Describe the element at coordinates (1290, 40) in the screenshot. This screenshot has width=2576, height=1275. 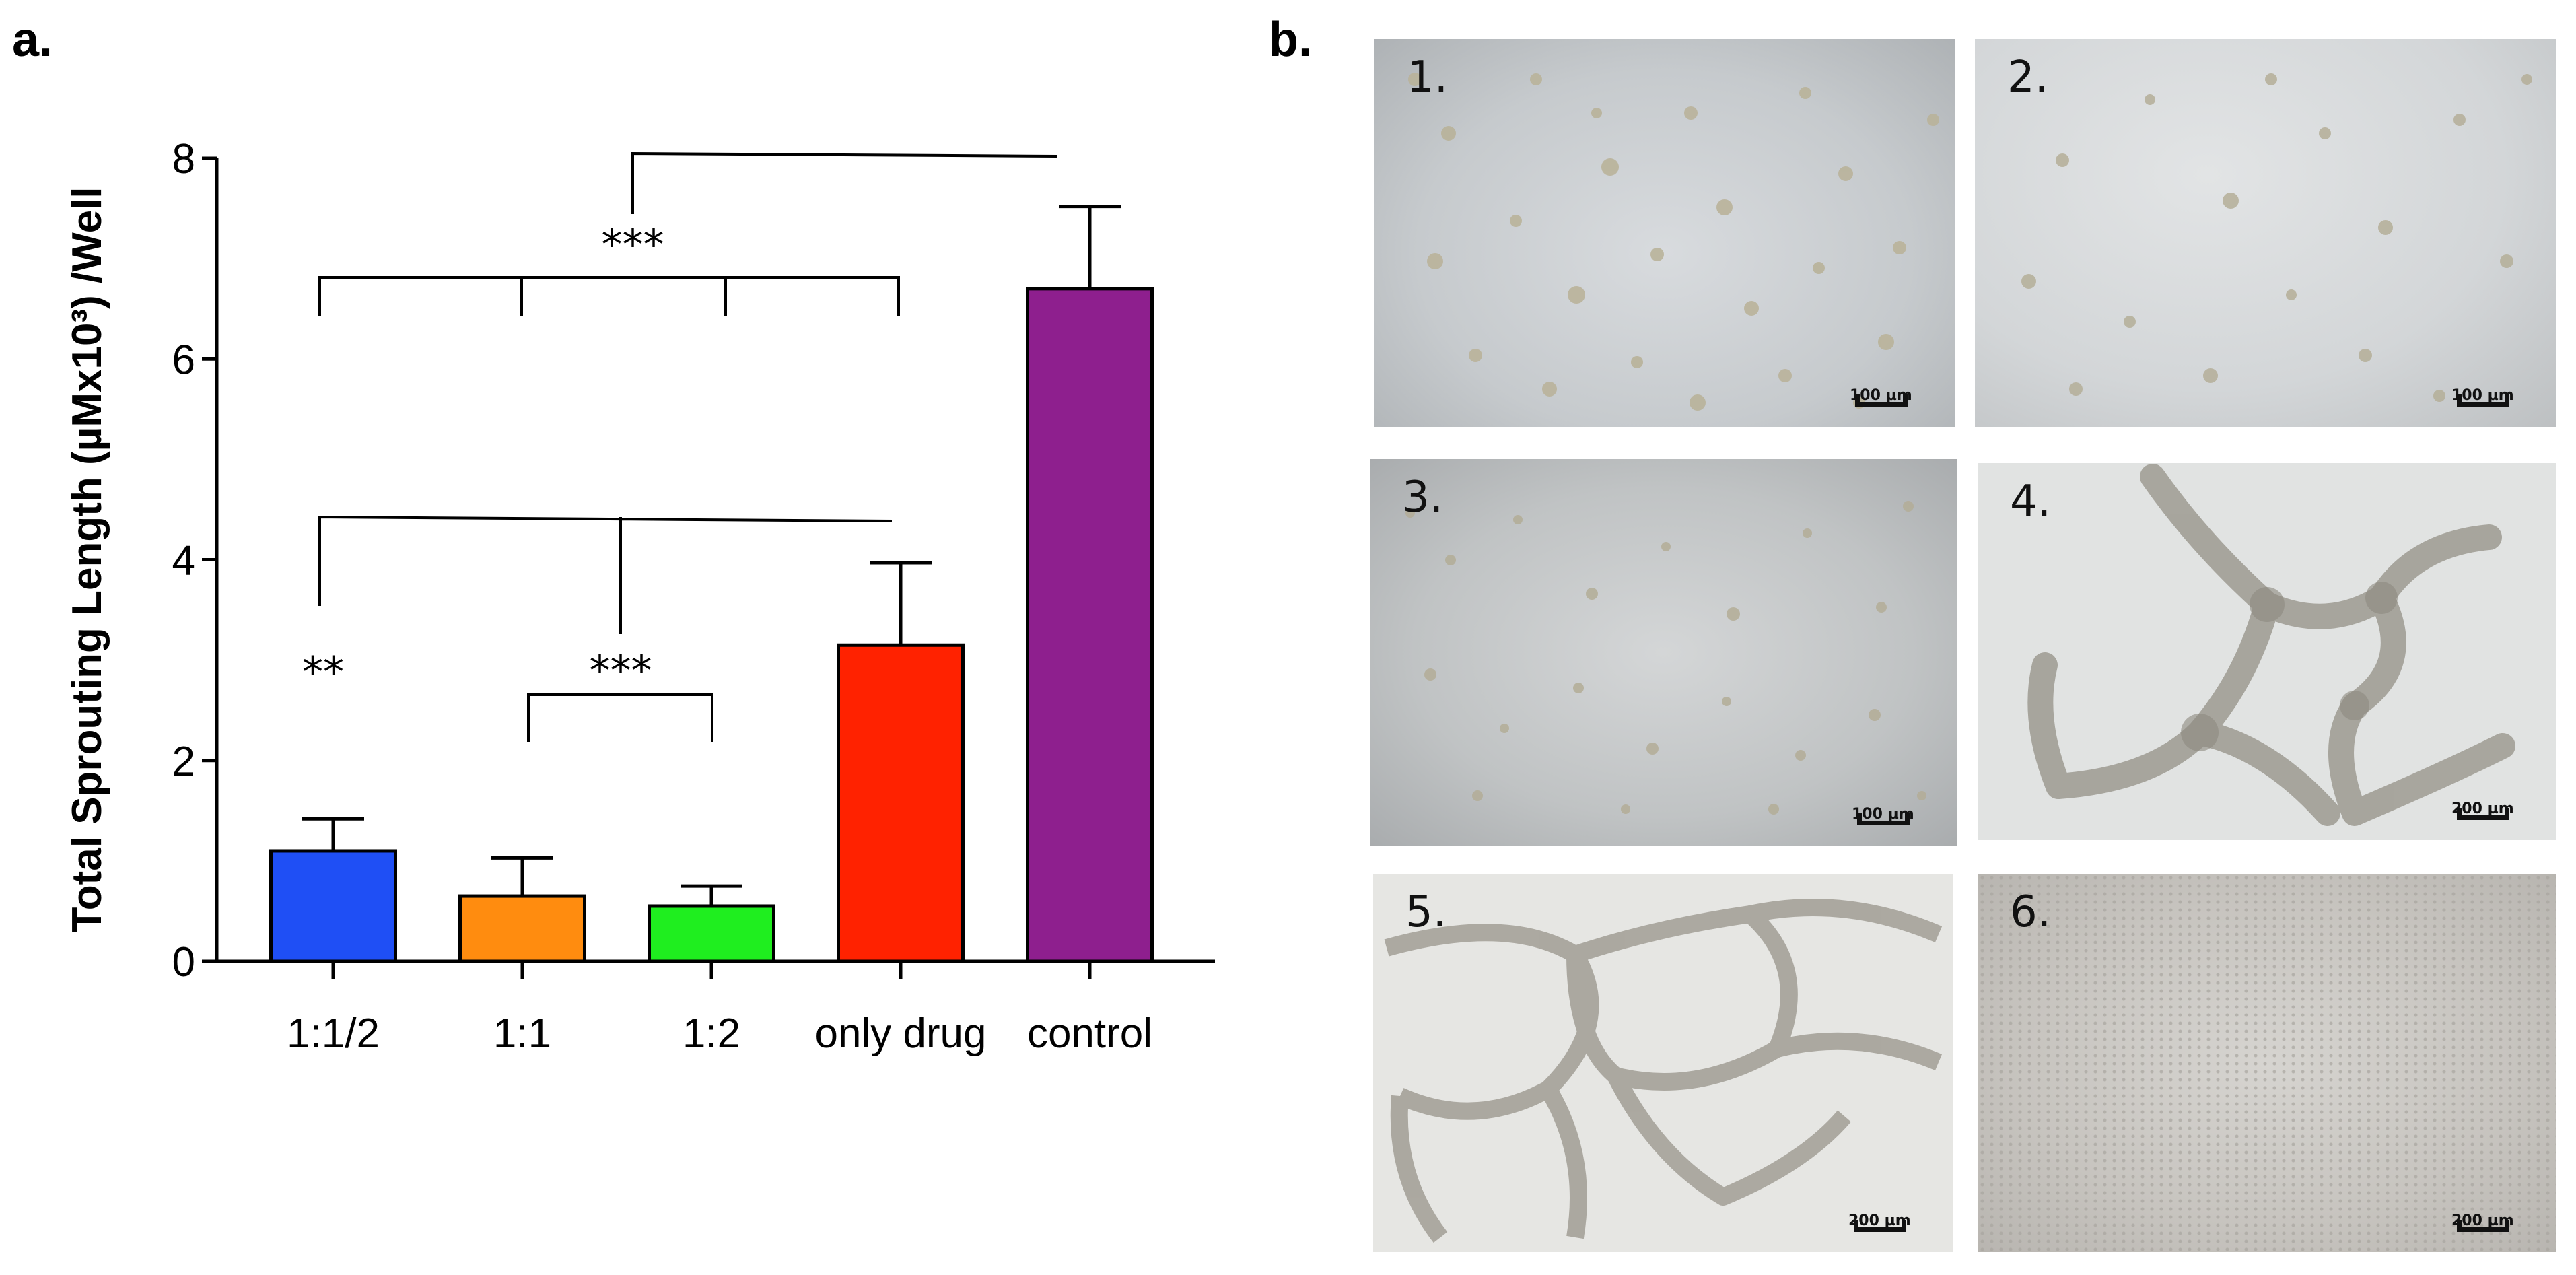
I see `panel-label-b: b.` at that location.